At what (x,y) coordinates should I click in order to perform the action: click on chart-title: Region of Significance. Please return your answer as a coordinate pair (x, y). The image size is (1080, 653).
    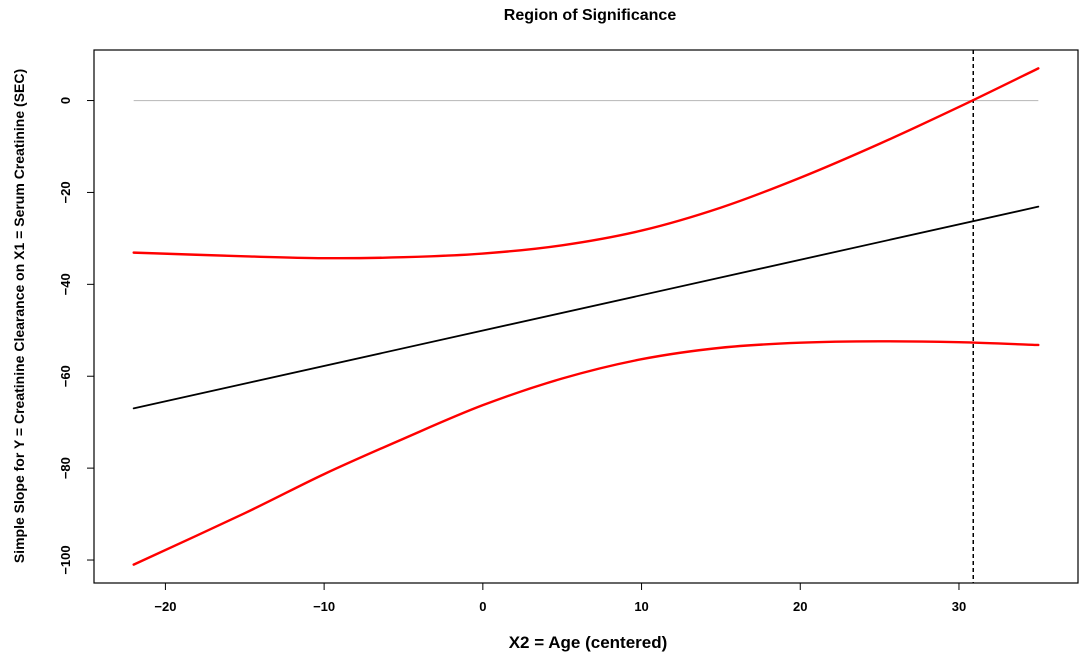
    Looking at the image, I should click on (590, 15).